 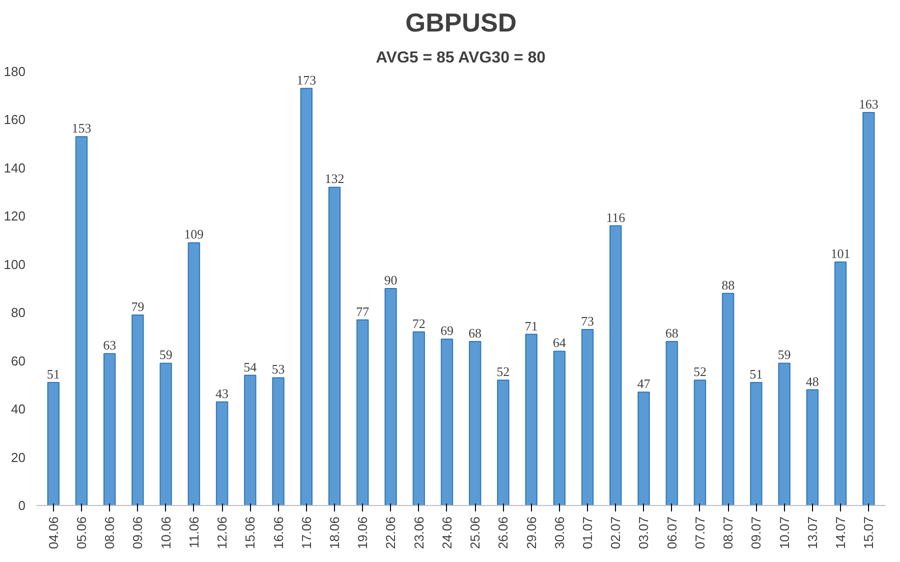 What do you see at coordinates (461, 58) in the screenshot?
I see `chart-subtitle: AVG5 = 85 AVG30 = 80` at bounding box center [461, 58].